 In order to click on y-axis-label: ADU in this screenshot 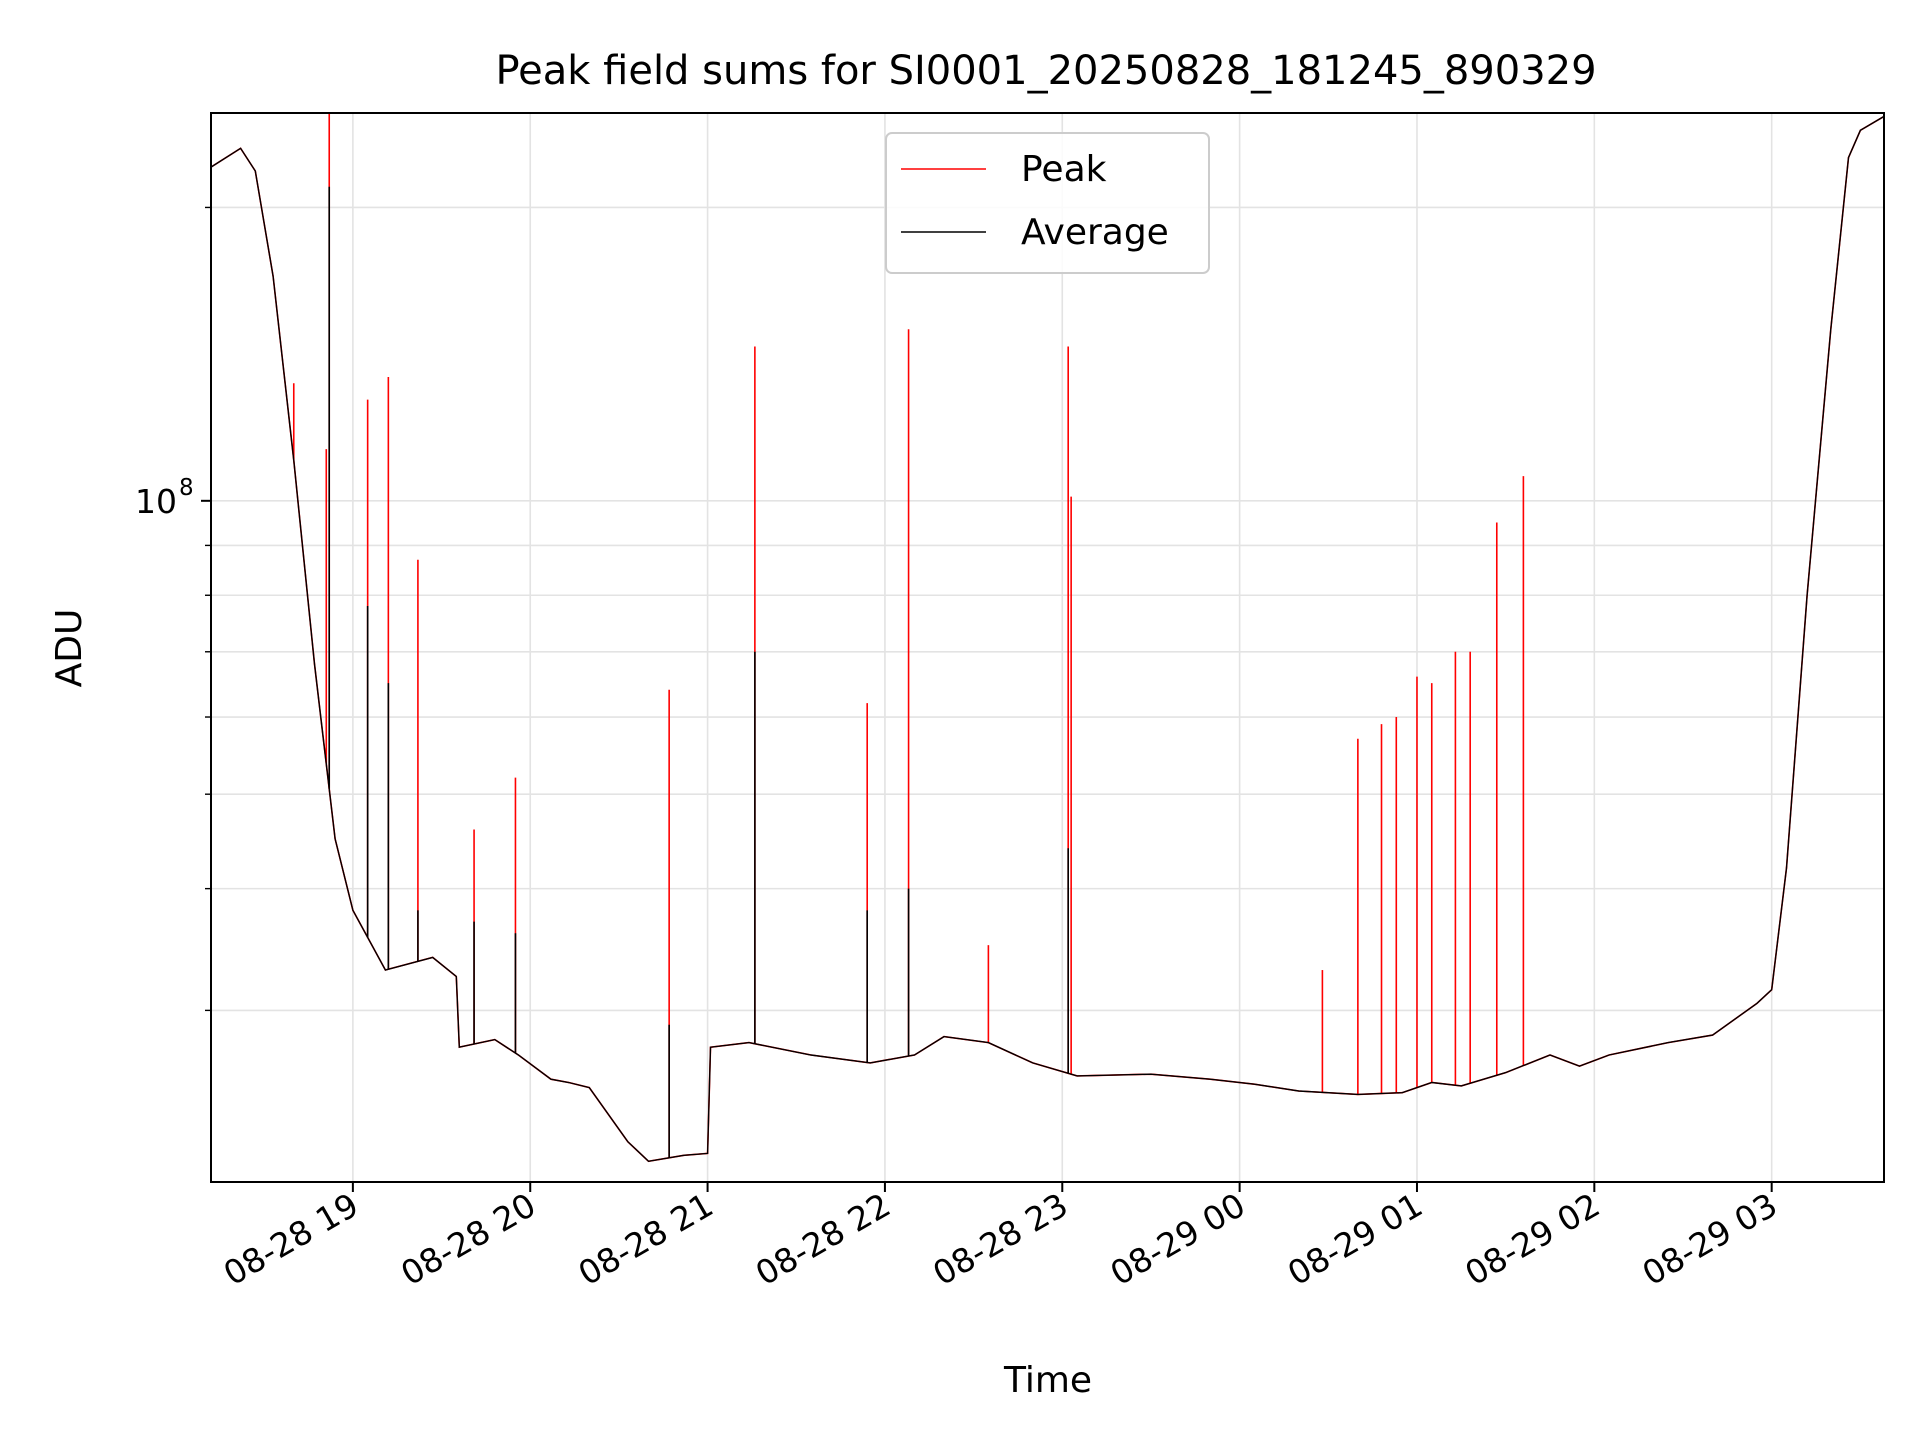, I will do `click(69, 648)`.